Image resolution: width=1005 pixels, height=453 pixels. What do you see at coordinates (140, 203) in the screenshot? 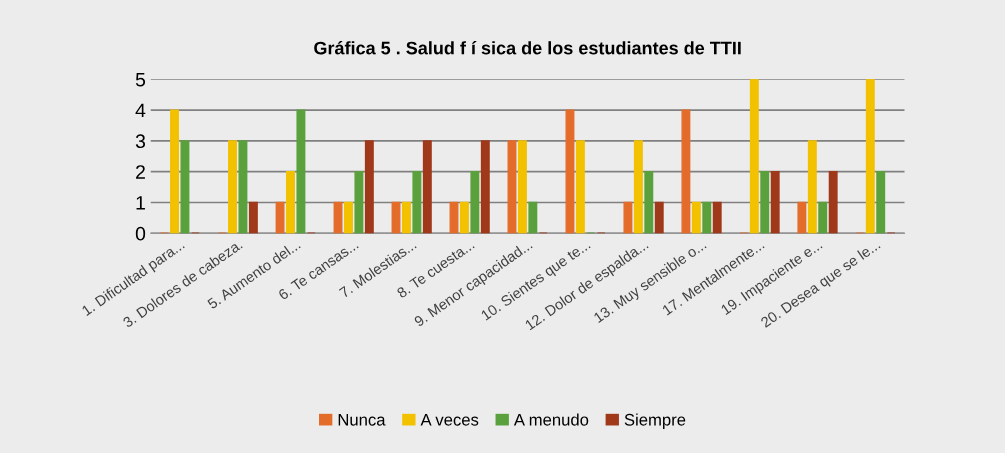
I see `y-tick-label: 1` at bounding box center [140, 203].